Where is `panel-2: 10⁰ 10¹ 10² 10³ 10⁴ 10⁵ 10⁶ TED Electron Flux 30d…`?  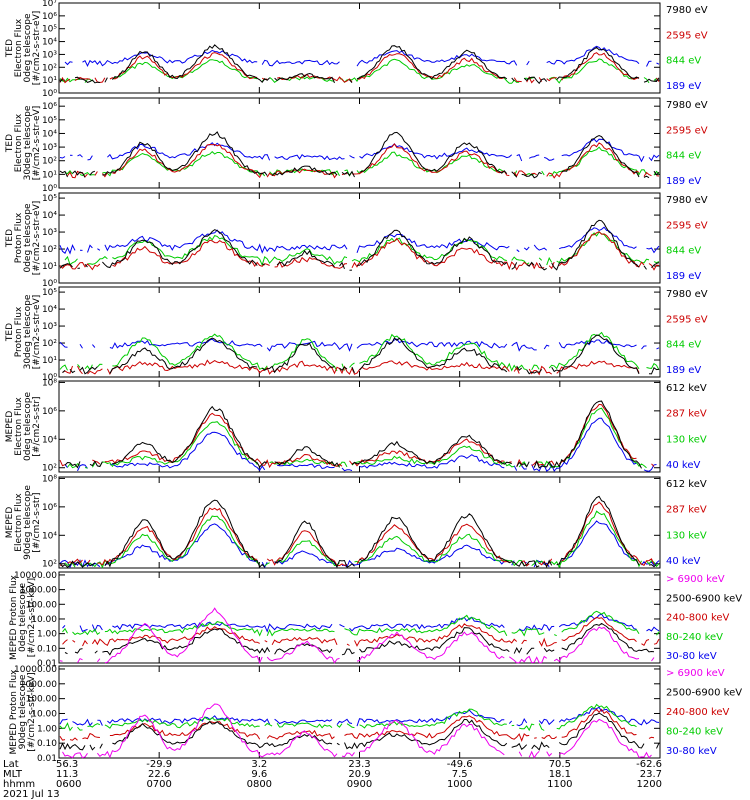 panel-2: 10⁰ 10¹ 10² 10³ 10⁴ 10⁵ 10⁶ TED Electron Flux 30d… is located at coordinates (356, 145).